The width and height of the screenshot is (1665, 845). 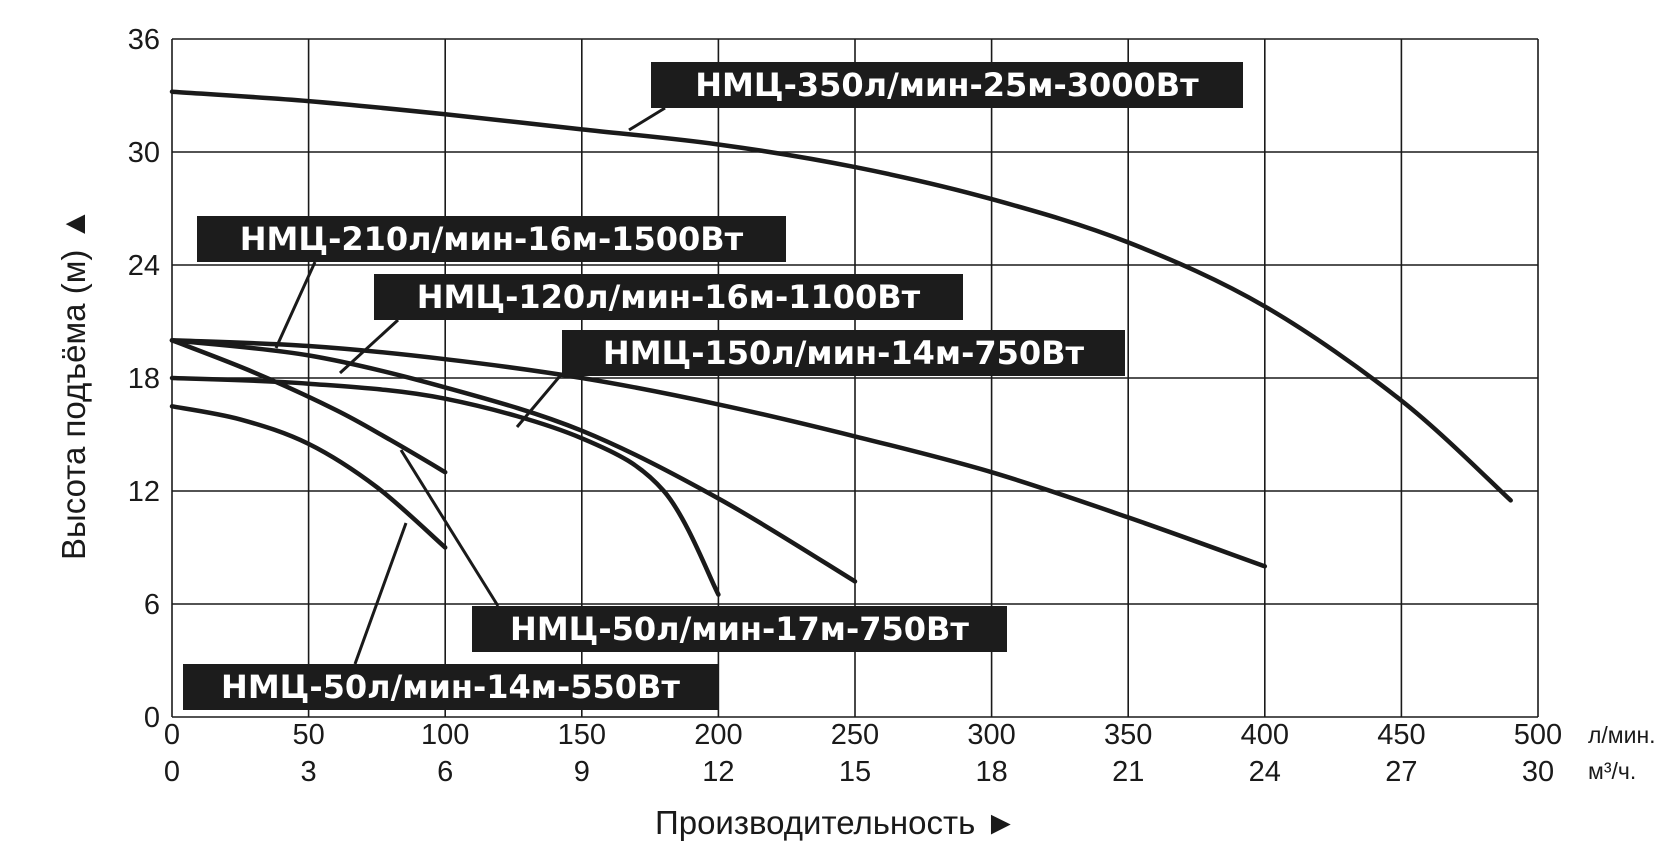 What do you see at coordinates (1128, 735) in the screenshot?
I see `x-tick-label: 350` at bounding box center [1128, 735].